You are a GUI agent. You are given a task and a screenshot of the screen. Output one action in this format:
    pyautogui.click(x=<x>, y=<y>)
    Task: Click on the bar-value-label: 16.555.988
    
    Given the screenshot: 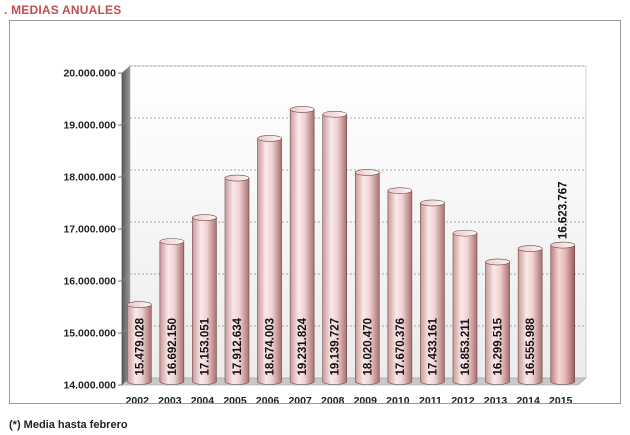 What is the action you would take?
    pyautogui.click(x=531, y=346)
    